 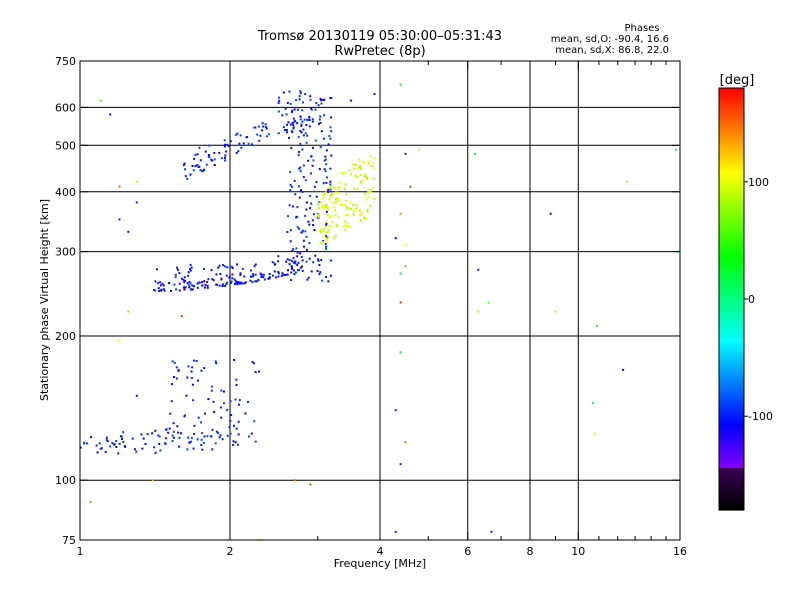 I want to click on colorbar-tick-label: -100, so click(x=760, y=416).